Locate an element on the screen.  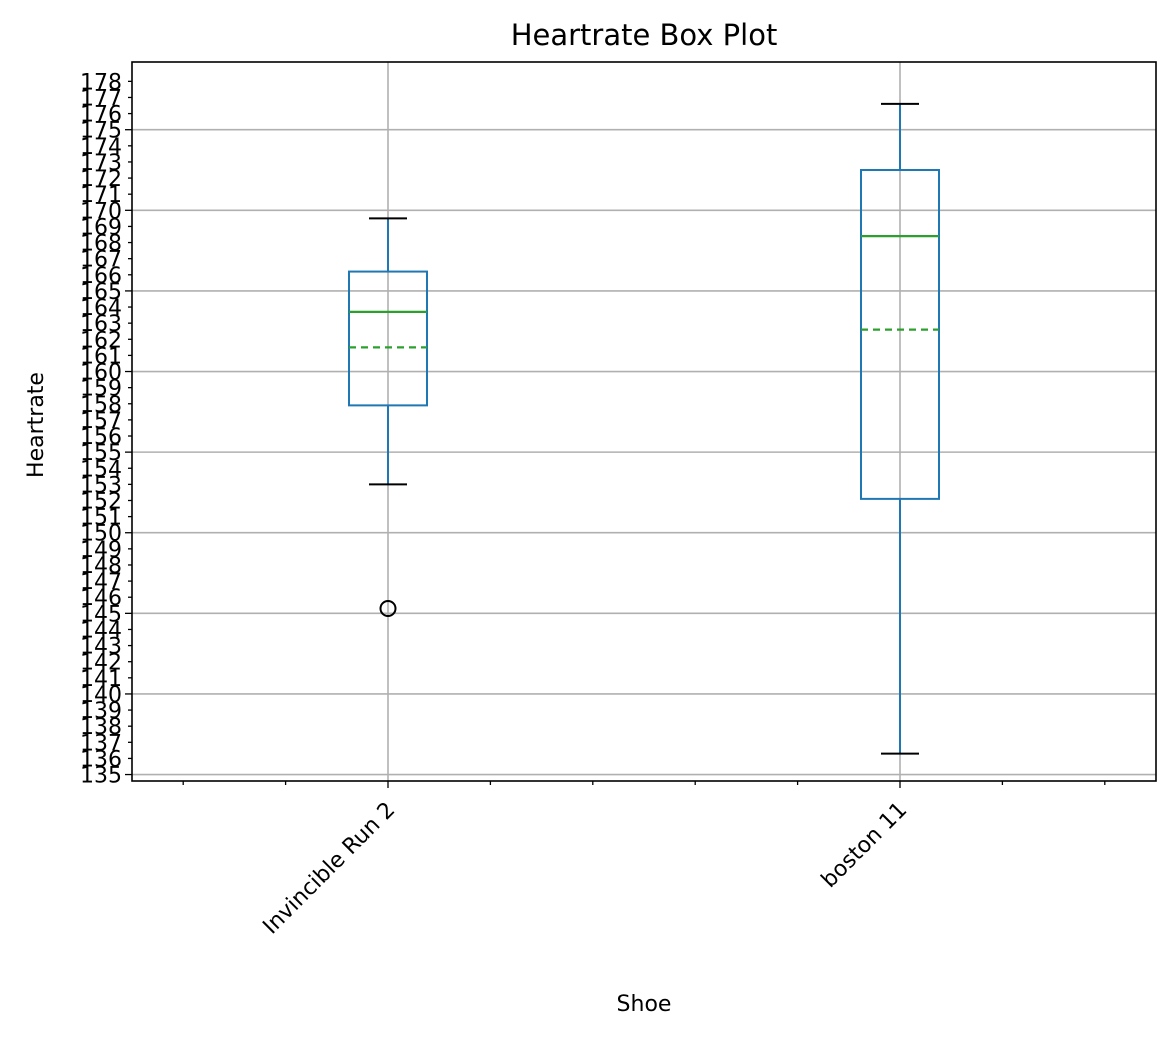
x-axis-label: Shoe is located at coordinates (644, 1004).